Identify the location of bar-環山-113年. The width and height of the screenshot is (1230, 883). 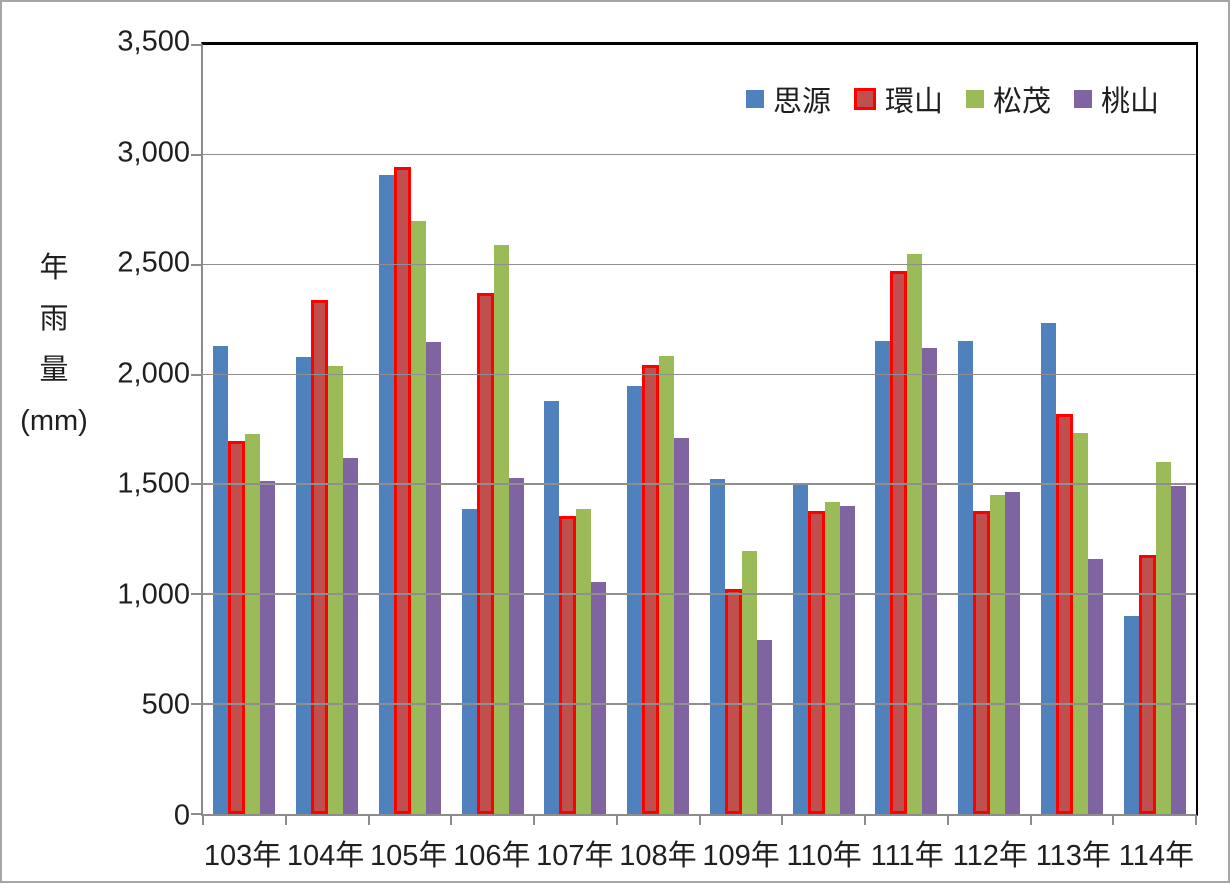
(1064, 614).